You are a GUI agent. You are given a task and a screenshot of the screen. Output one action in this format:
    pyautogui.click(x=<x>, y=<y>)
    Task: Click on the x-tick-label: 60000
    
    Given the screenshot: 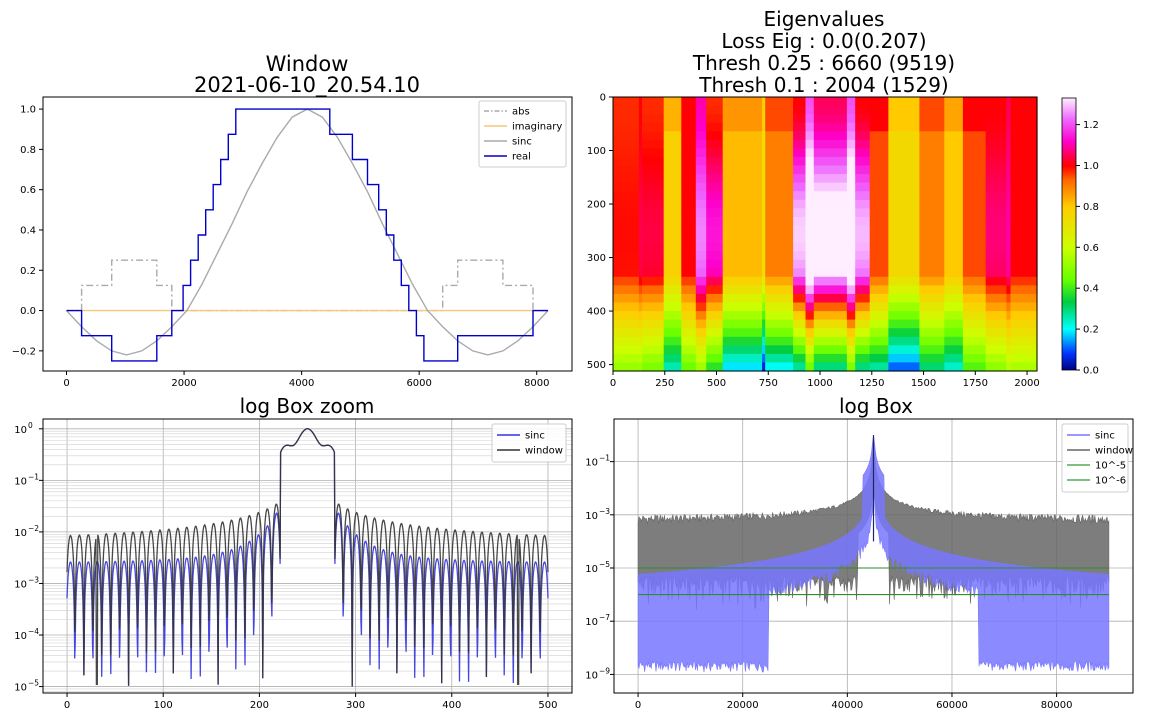 What is the action you would take?
    pyautogui.click(x=952, y=705)
    